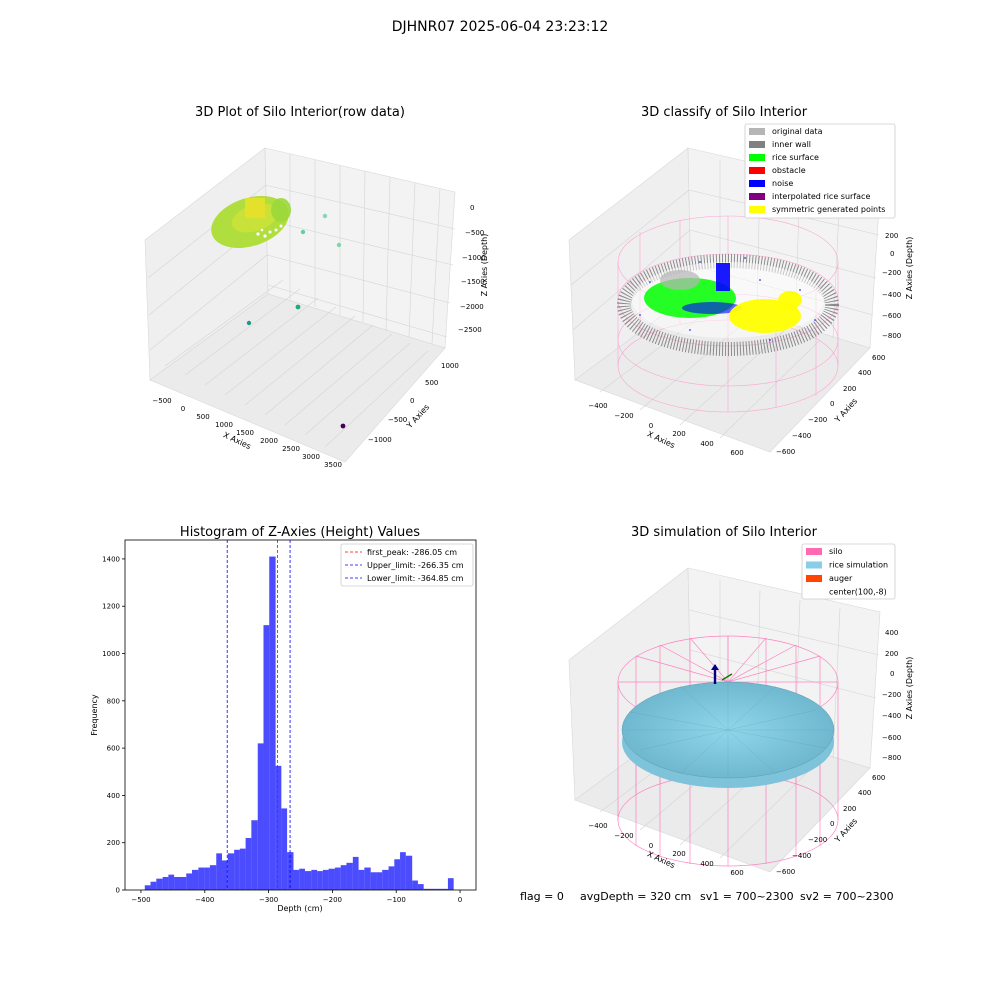  I want to click on panel2-ytick: −200, so click(817, 420).